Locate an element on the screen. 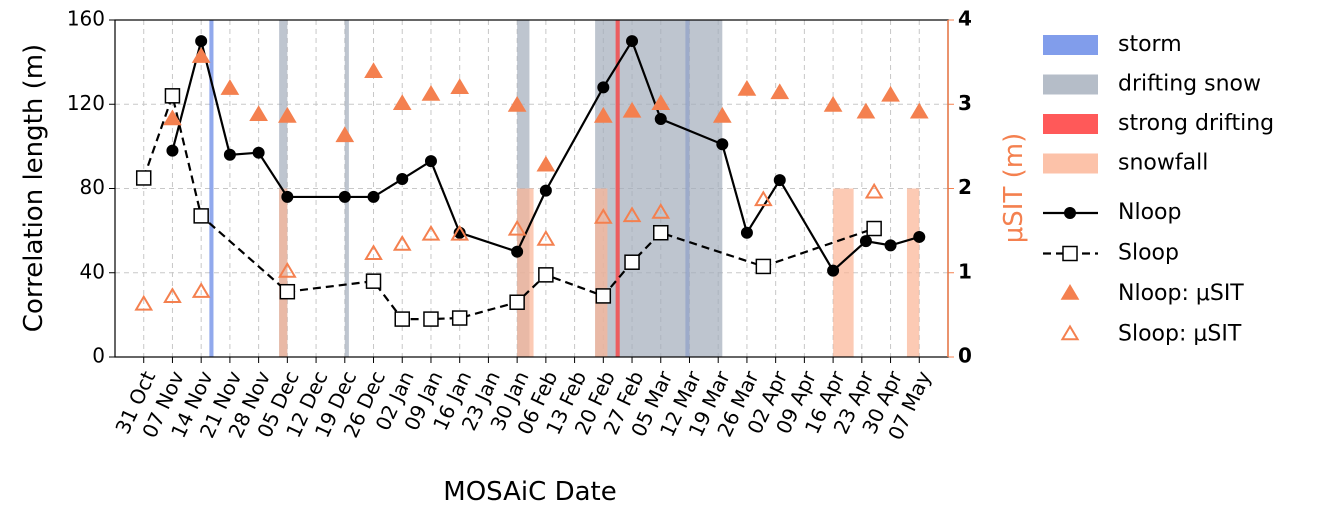 This screenshot has height=506, width=1324. legend-label: storm is located at coordinates (1150, 44).